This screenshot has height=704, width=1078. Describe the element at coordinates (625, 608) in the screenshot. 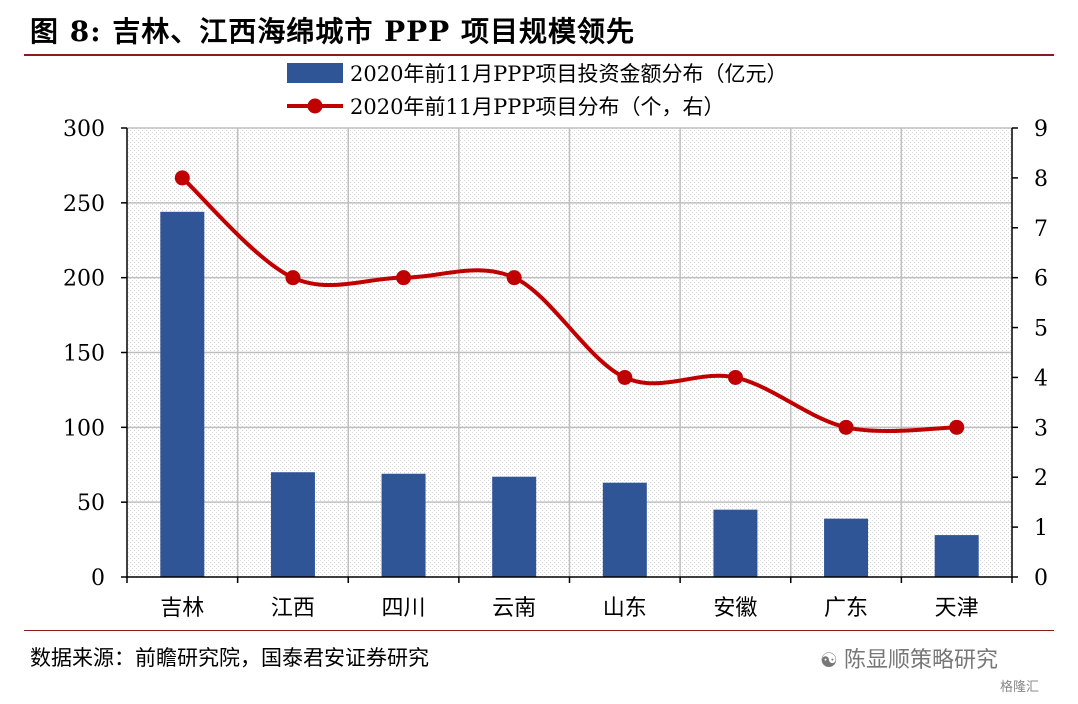

I see `category-label: 山东` at that location.